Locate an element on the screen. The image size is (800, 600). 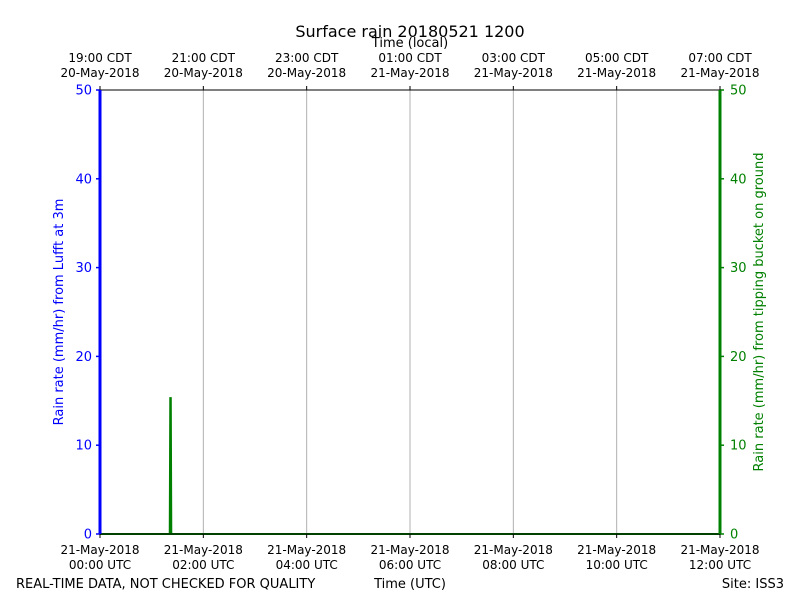
left-tick-label: 0 is located at coordinates (88, 535).